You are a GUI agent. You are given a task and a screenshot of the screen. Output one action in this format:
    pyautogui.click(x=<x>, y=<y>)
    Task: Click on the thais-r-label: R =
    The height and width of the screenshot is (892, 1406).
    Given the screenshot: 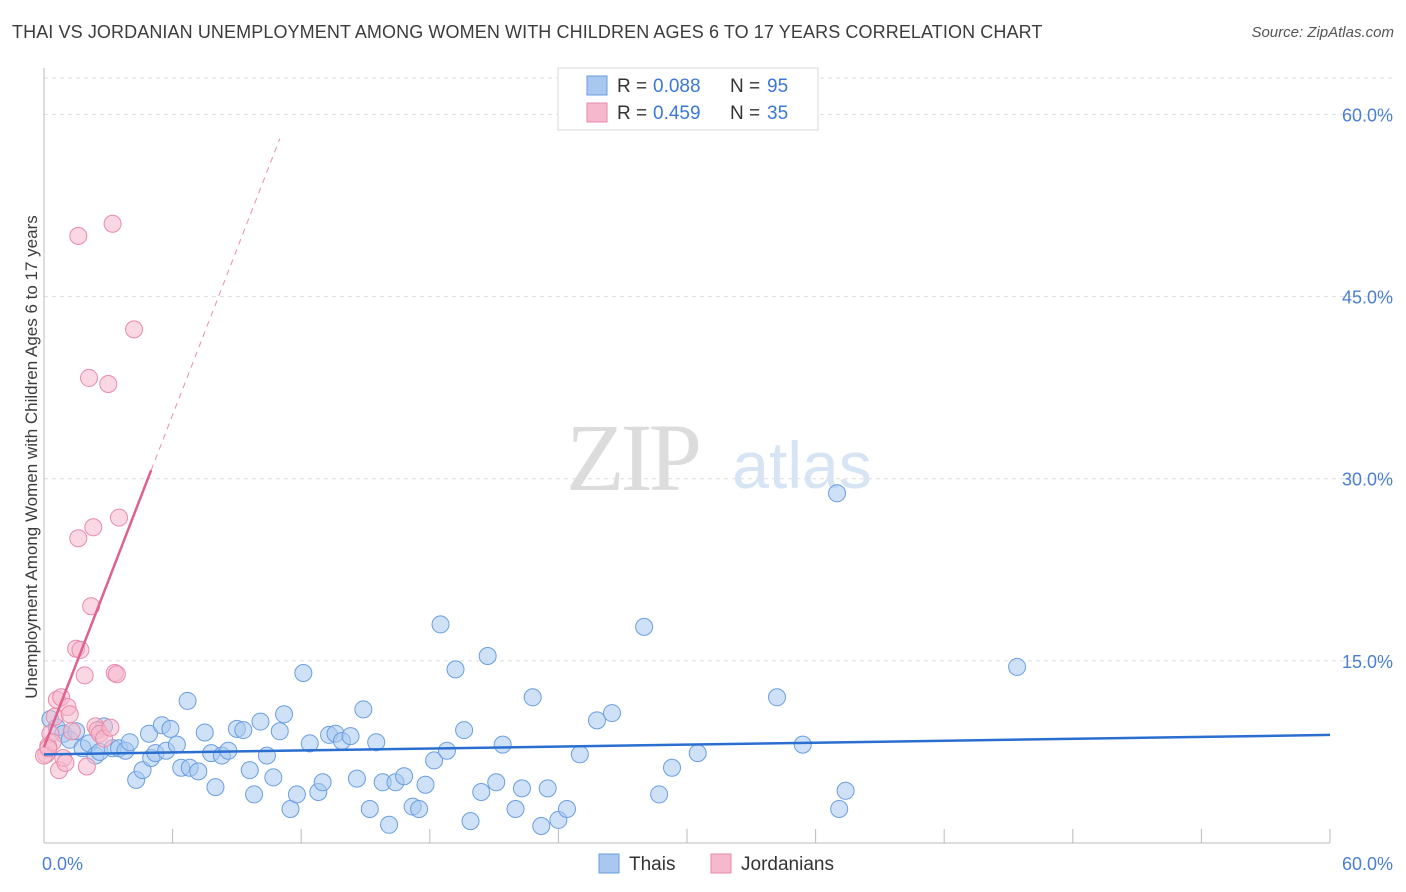 What is the action you would take?
    pyautogui.click(x=634, y=86)
    